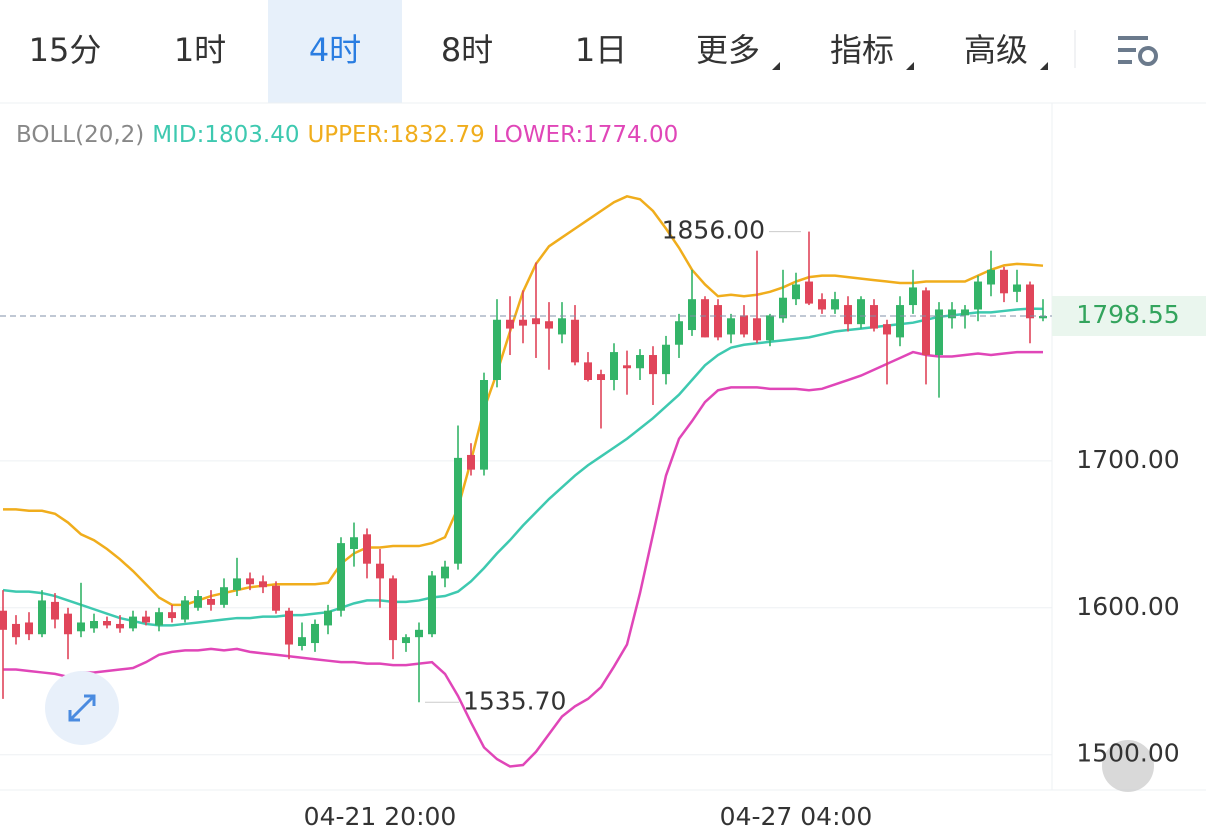 Image resolution: width=1206 pixels, height=838 pixels. I want to click on annotation-label: 1535.70, so click(514, 700).